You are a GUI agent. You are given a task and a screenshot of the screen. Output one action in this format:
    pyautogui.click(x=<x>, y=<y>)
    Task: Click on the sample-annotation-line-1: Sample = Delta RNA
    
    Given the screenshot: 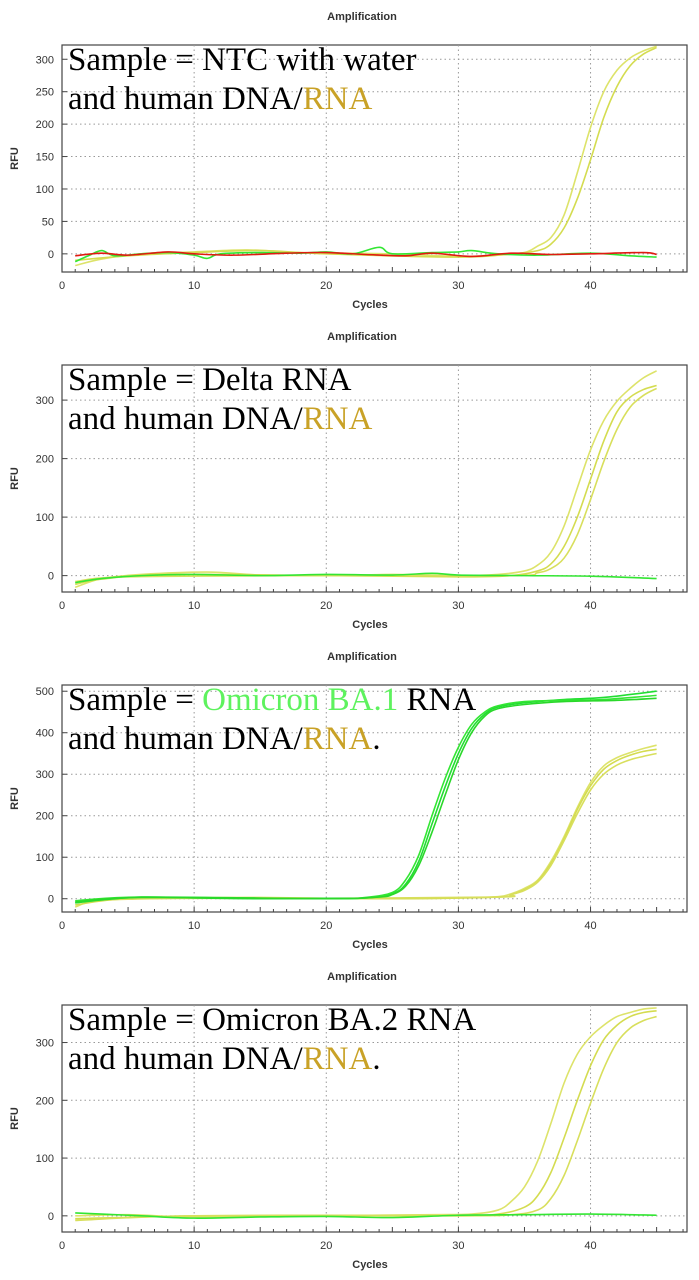 What is the action you would take?
    pyautogui.click(x=210, y=380)
    